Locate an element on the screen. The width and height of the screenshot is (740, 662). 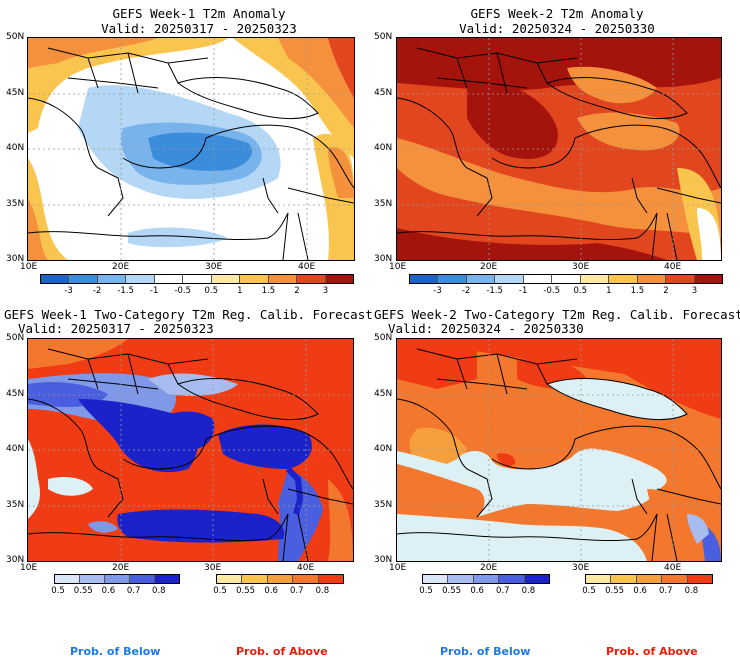
panel3-lon-30: 30E is located at coordinates (213, 568).